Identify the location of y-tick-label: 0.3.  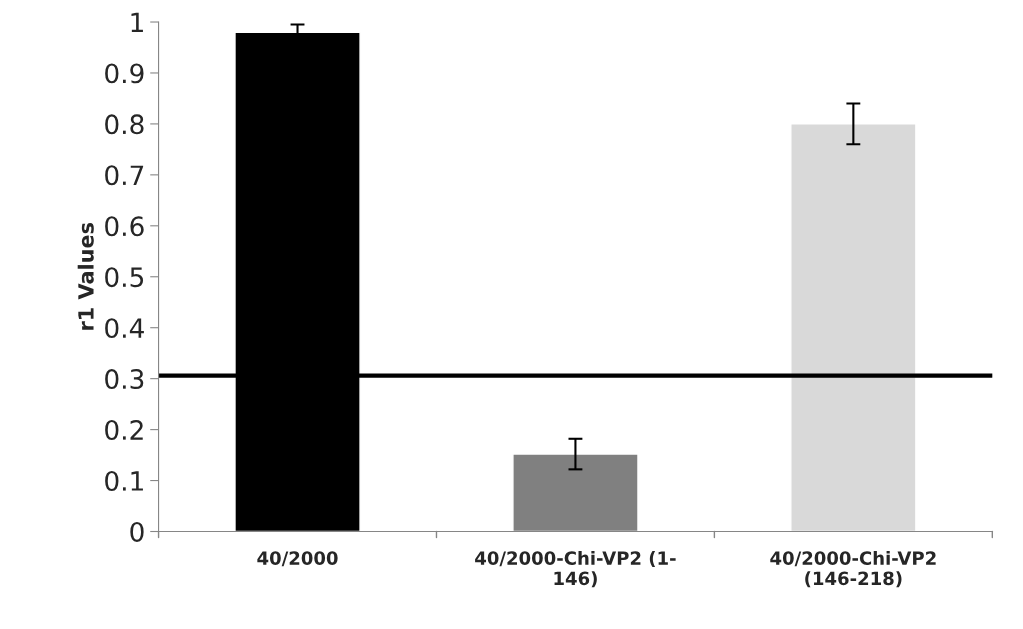
(124, 379).